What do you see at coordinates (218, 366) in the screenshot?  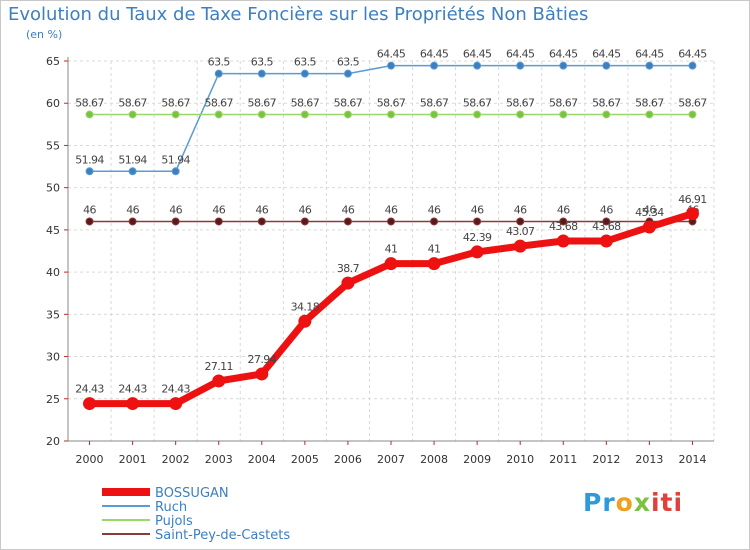 I see `data-label-bossugan: 27.11` at bounding box center [218, 366].